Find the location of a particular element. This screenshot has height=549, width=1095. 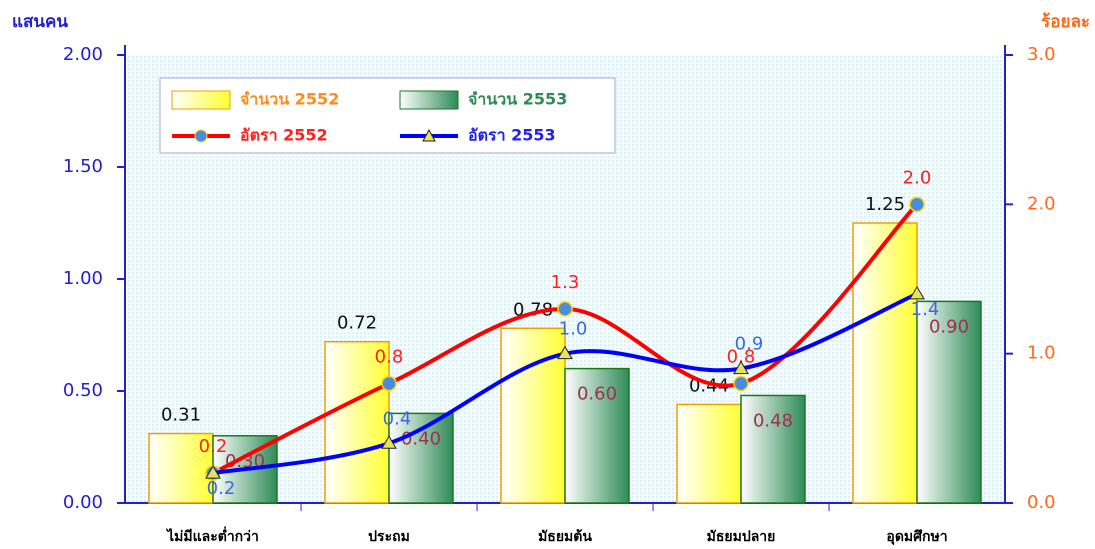

data-label: 1.4 is located at coordinates (925, 309).